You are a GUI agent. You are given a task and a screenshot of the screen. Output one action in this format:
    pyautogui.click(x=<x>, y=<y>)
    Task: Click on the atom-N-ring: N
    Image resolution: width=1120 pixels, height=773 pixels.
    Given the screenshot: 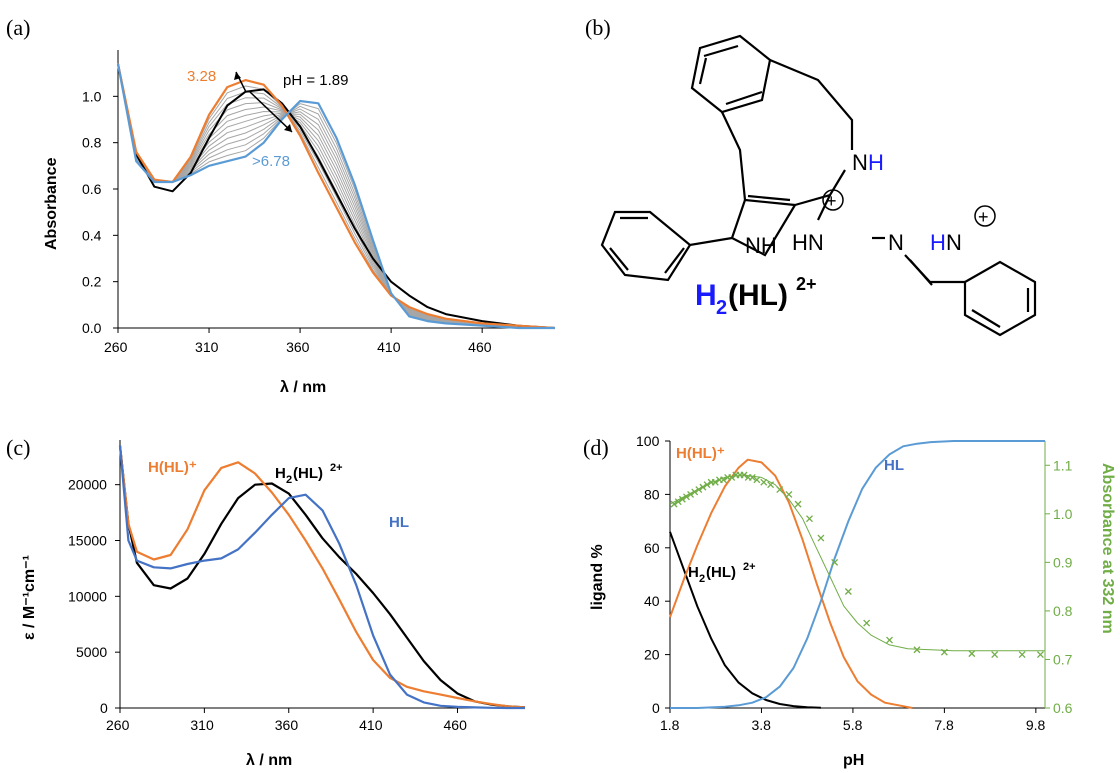 What is the action you would take?
    pyautogui.click(x=860, y=162)
    